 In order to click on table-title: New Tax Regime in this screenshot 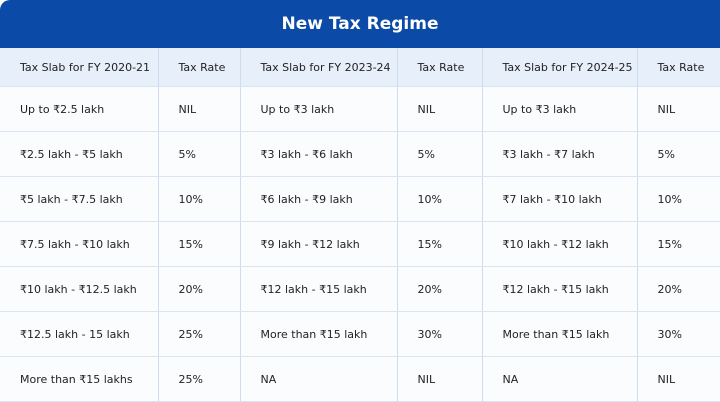, I will do `click(360, 24)`.